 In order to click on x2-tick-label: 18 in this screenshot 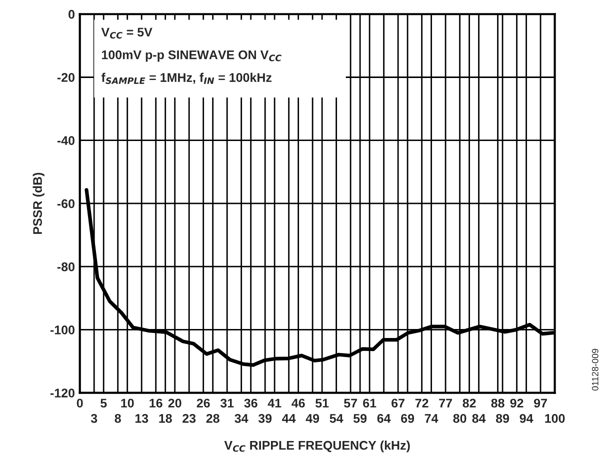, I will do `click(165, 418)`.